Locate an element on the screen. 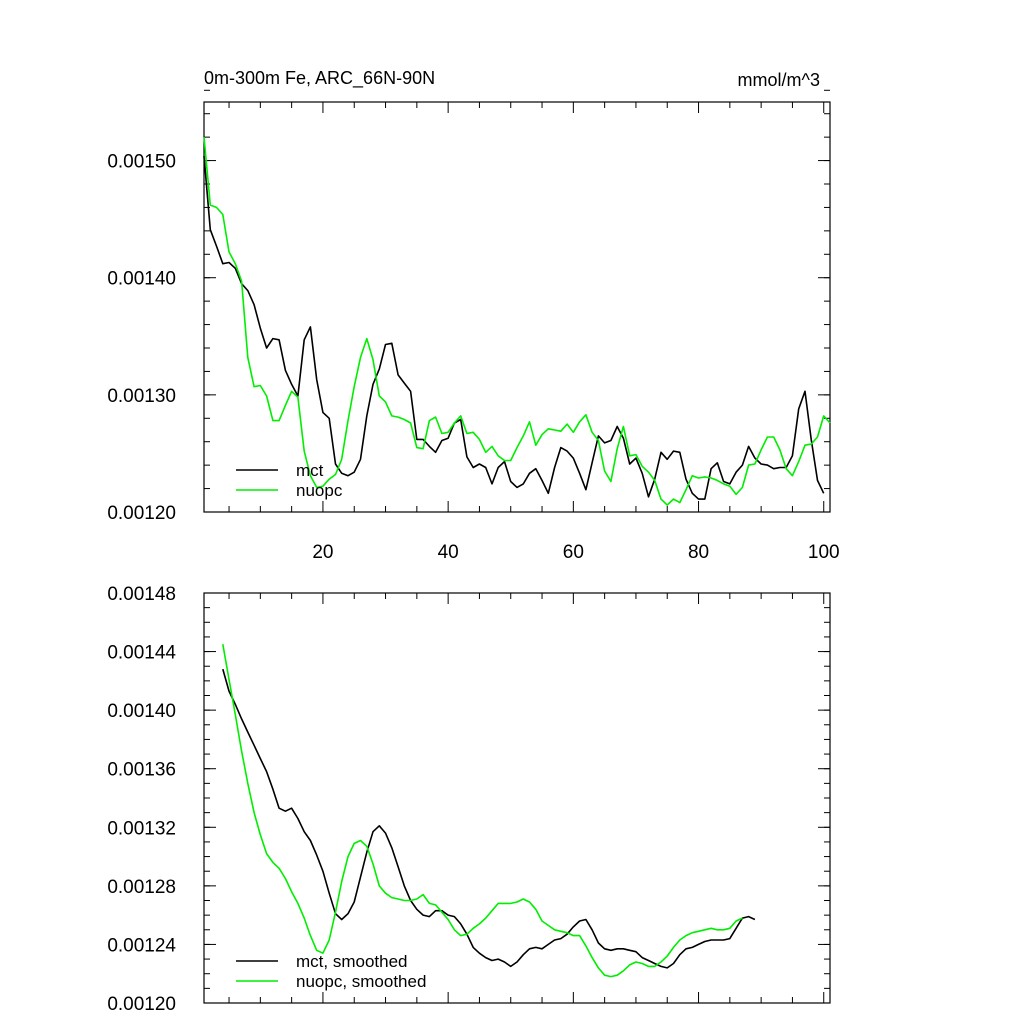 Image resolution: width=1024 pixels, height=1024 pixels. y-tick-label: 0.00130 is located at coordinates (141, 396).